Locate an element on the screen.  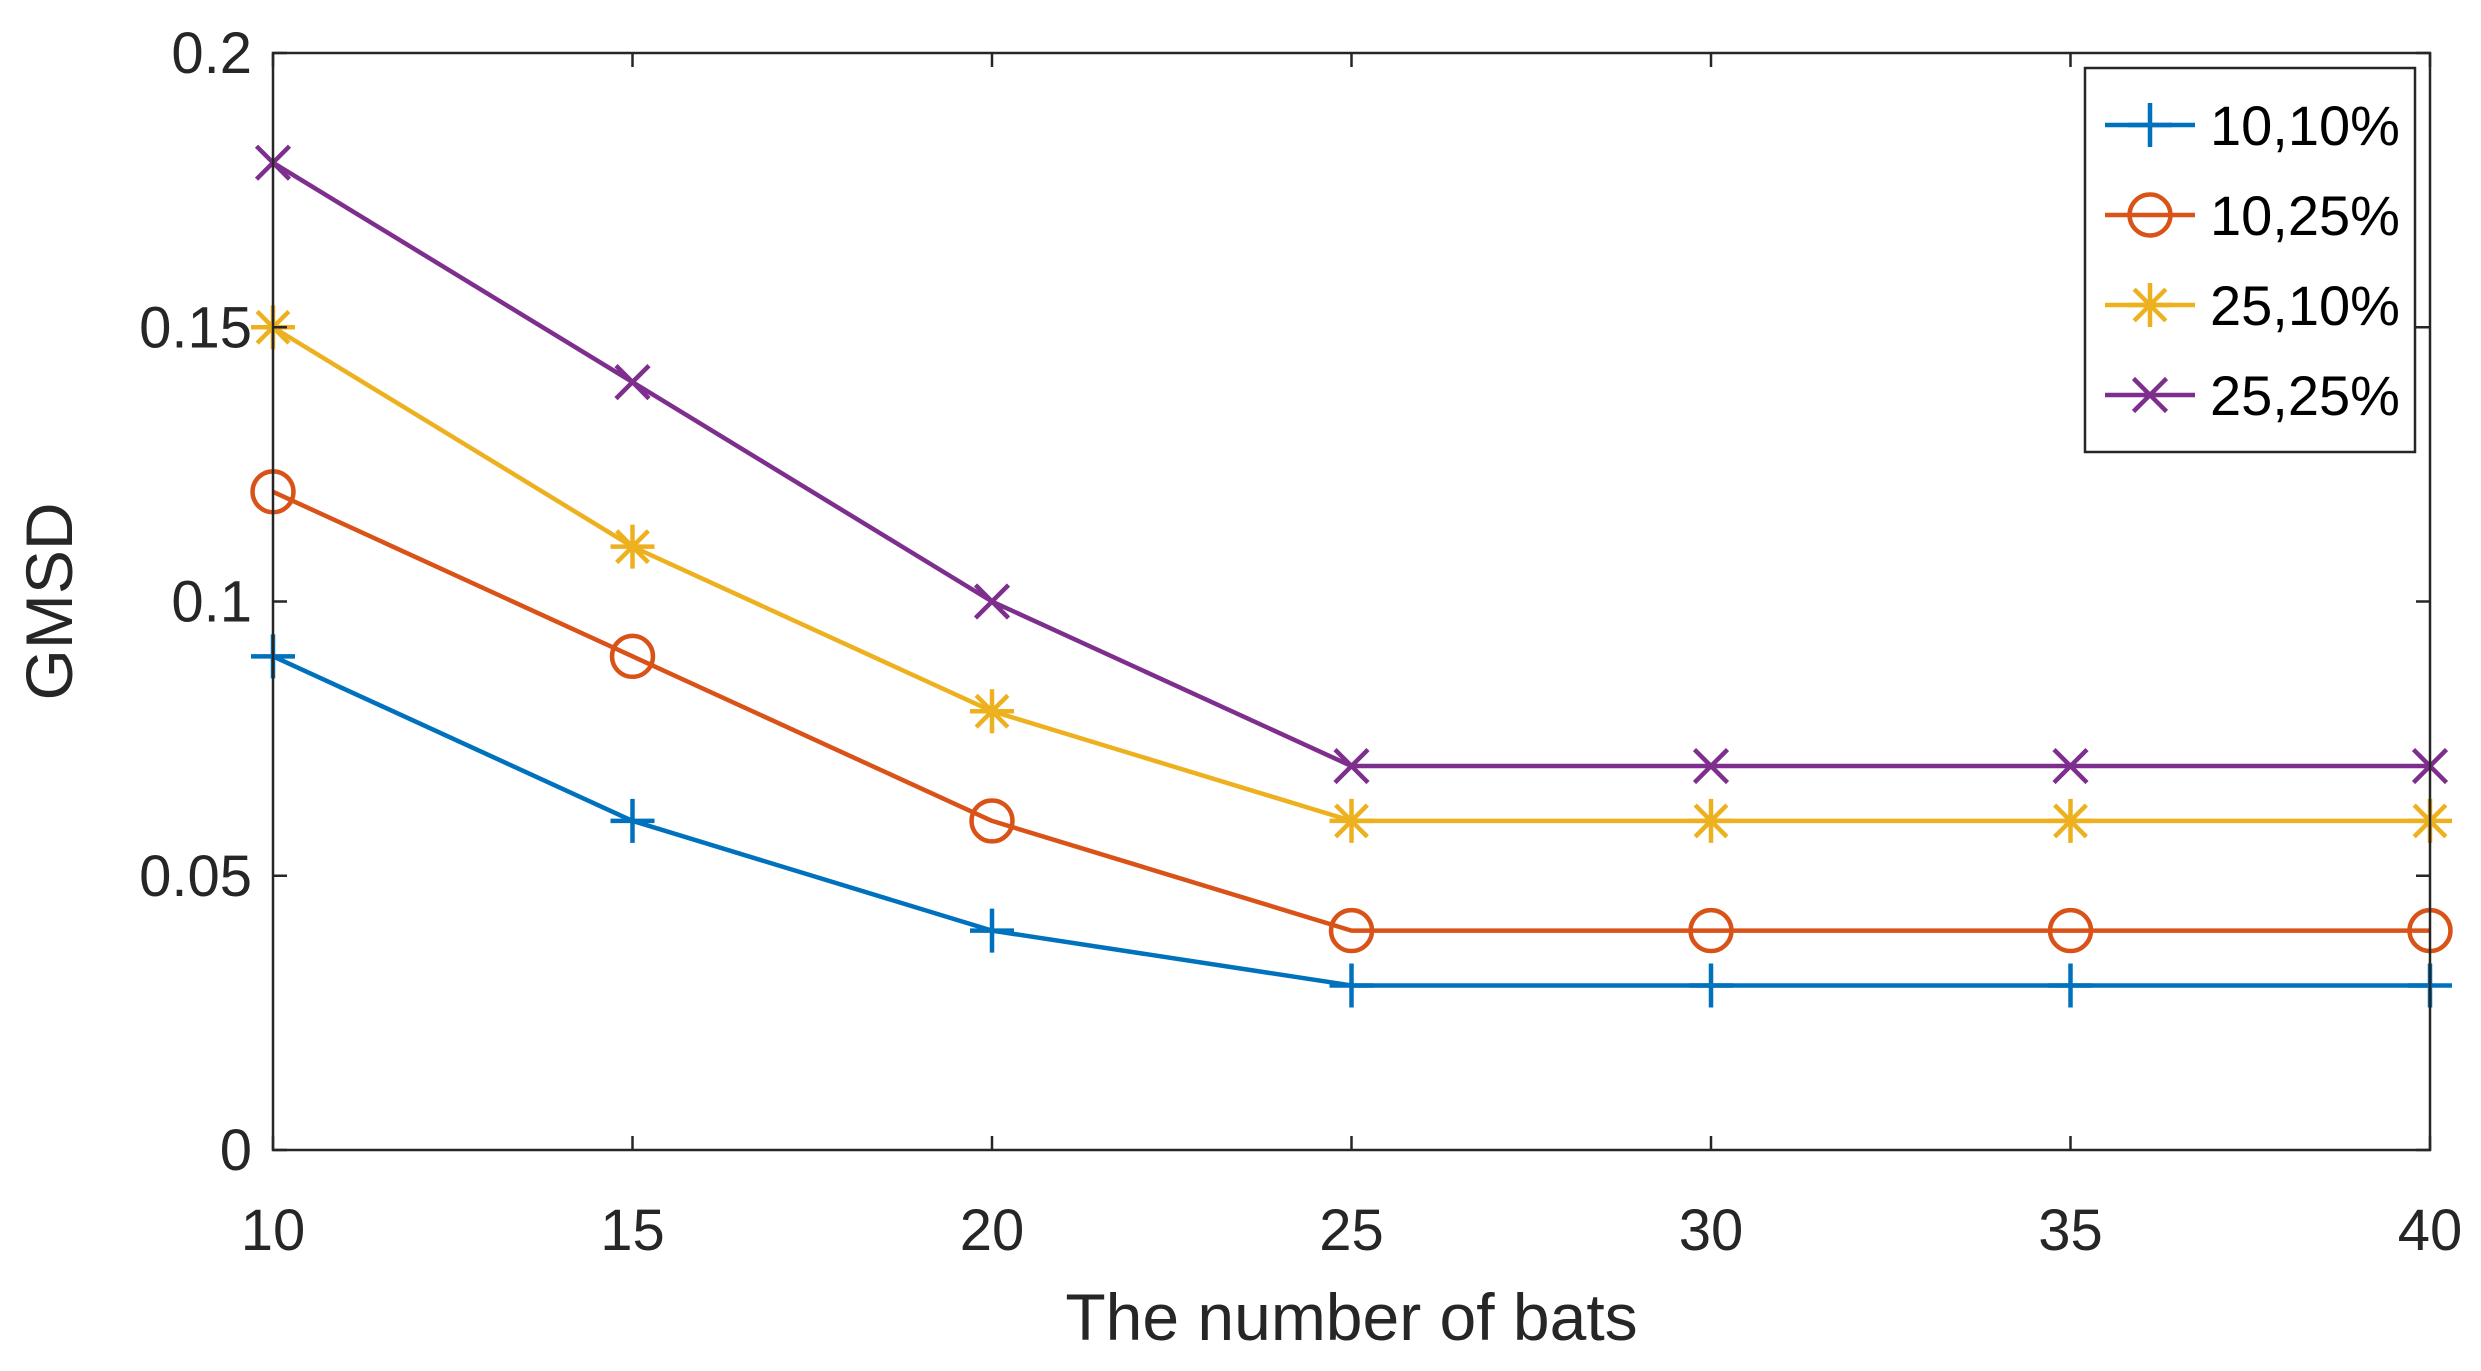
legend-label: 25,25% is located at coordinates (2305, 395).